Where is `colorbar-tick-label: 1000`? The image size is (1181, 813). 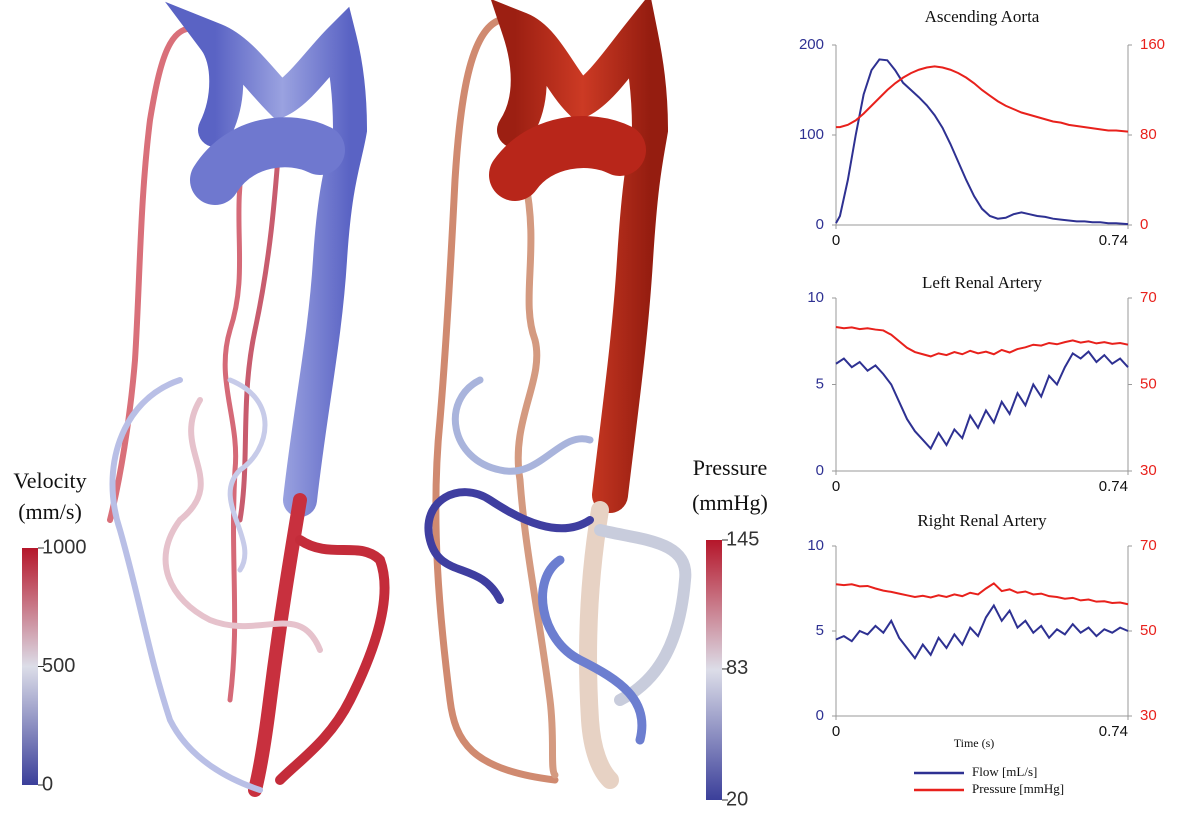 colorbar-tick-label: 1000 is located at coordinates (64, 547).